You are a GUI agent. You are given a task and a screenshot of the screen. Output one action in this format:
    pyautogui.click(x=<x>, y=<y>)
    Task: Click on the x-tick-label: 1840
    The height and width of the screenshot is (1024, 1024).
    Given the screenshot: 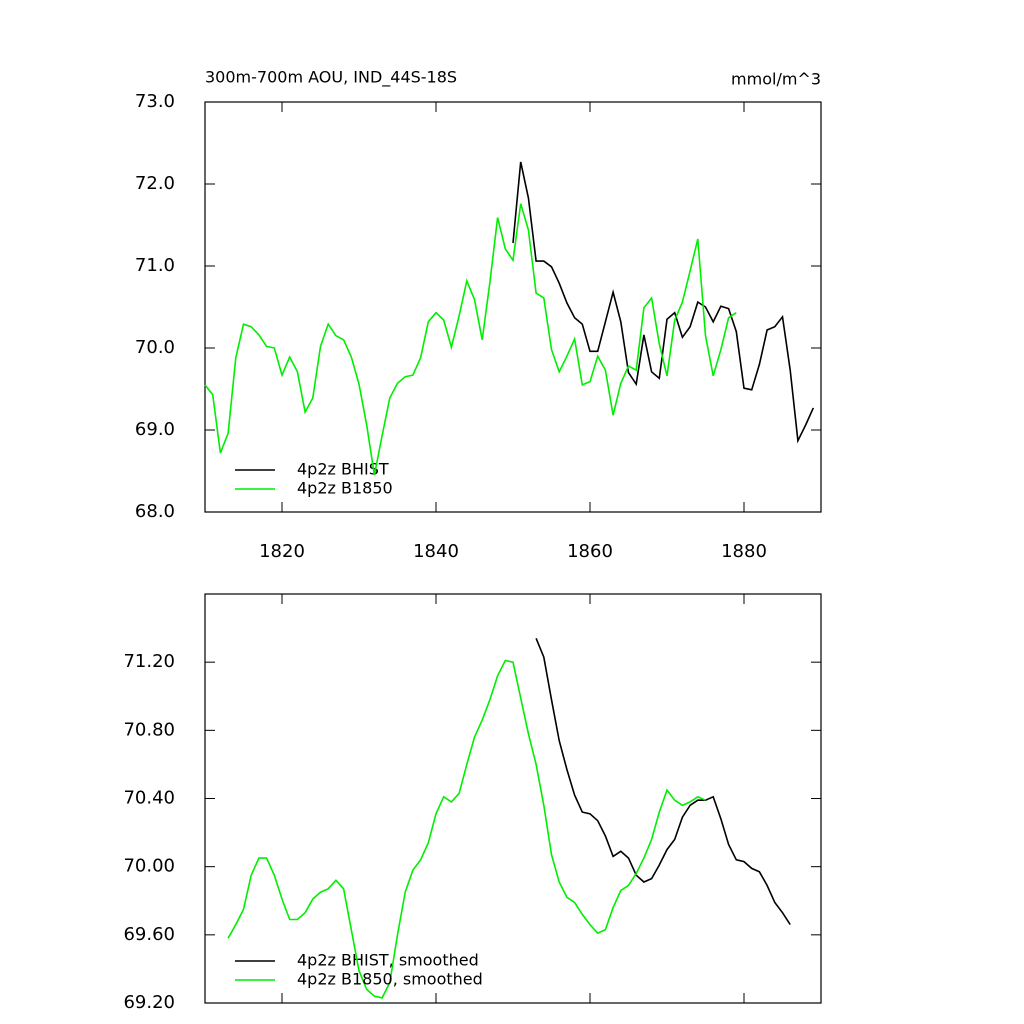 What is the action you would take?
    pyautogui.click(x=436, y=551)
    